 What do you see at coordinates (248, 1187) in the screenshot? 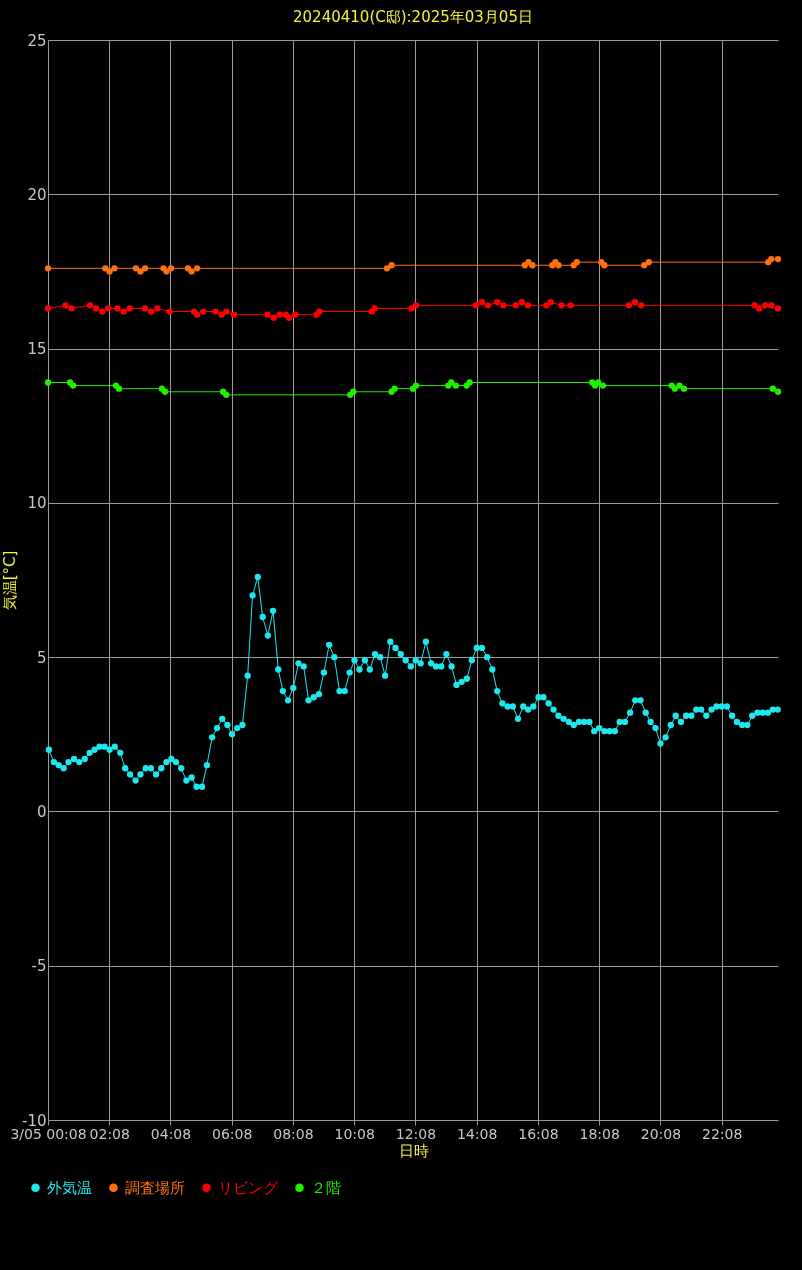
I see `legend-label: リビング` at bounding box center [248, 1187].